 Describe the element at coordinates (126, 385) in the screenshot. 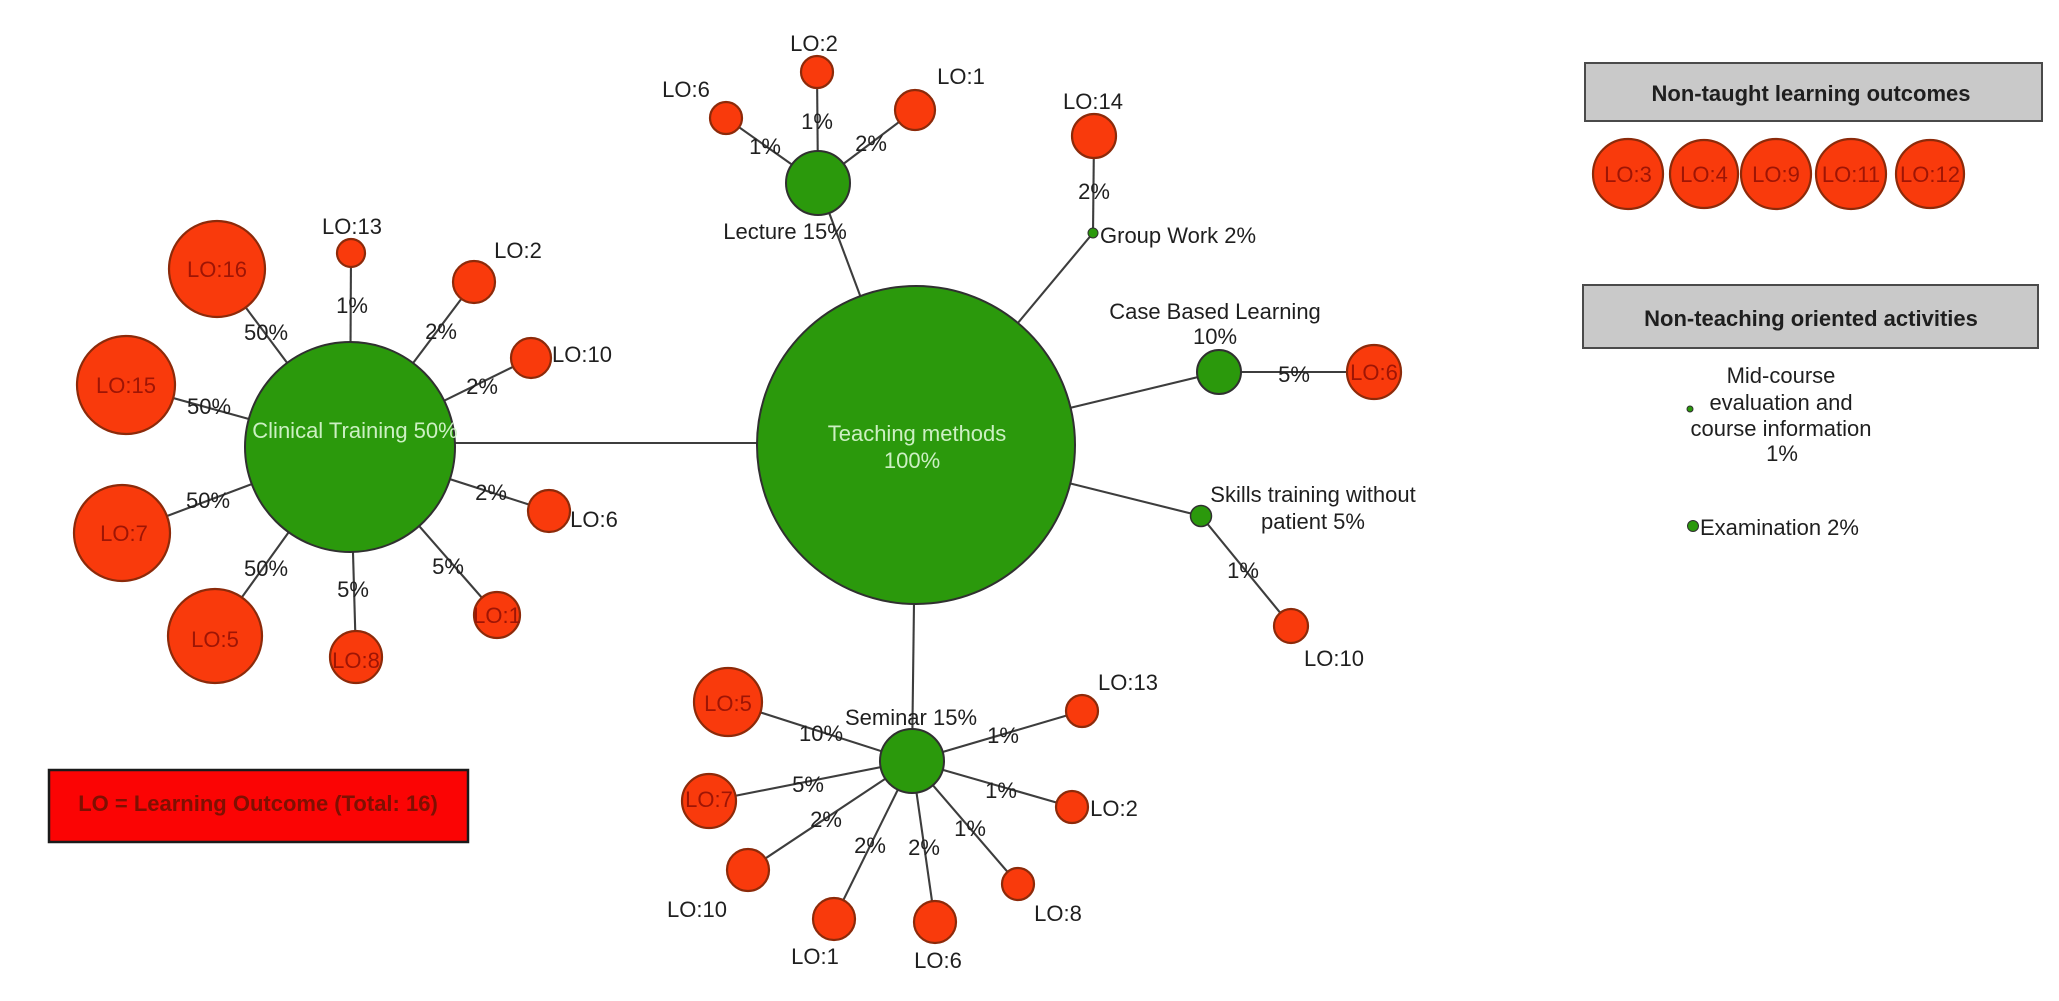

I see `svg-text: LO:15` at that location.